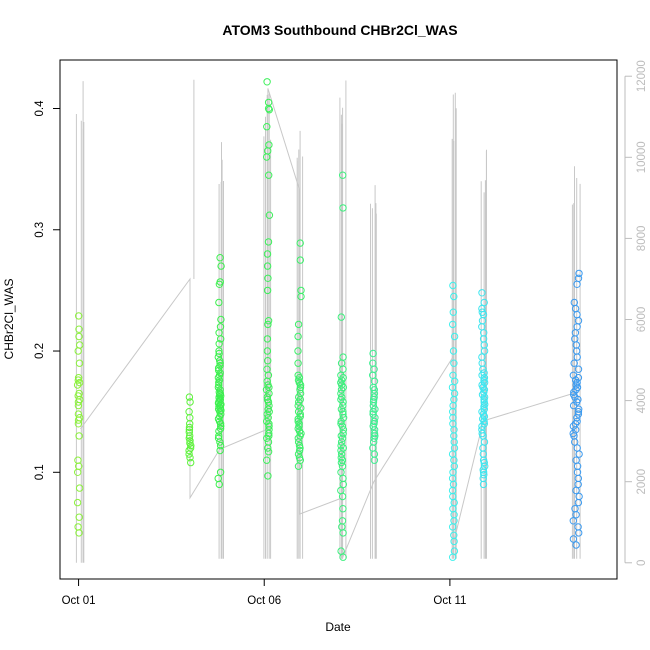 This screenshot has width=650, height=650. What do you see at coordinates (339, 30) in the screenshot?
I see `chart-title: ATOM3 Southbound CHBr2Cl_WAS` at bounding box center [339, 30].